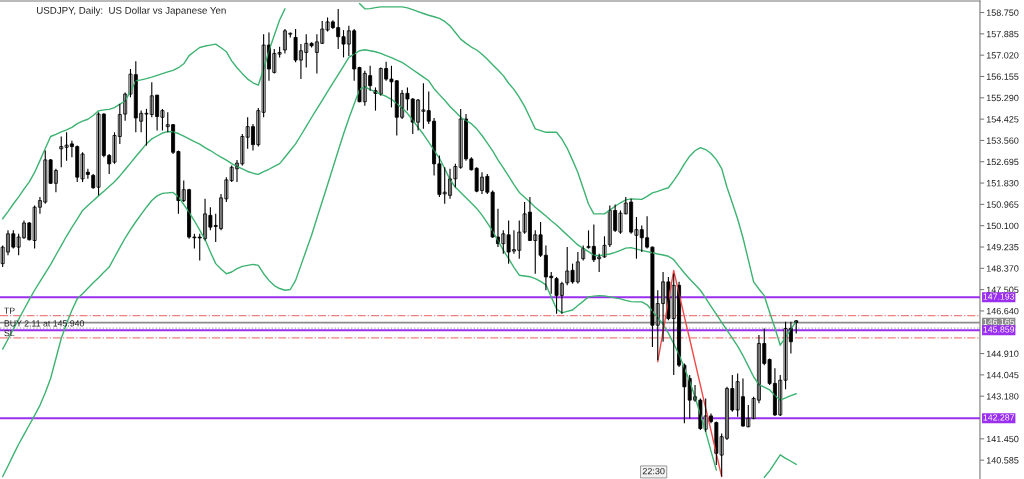  I want to click on text: USDJPY, Daily: US Dollar vs Japanese Yen, so click(131, 11).